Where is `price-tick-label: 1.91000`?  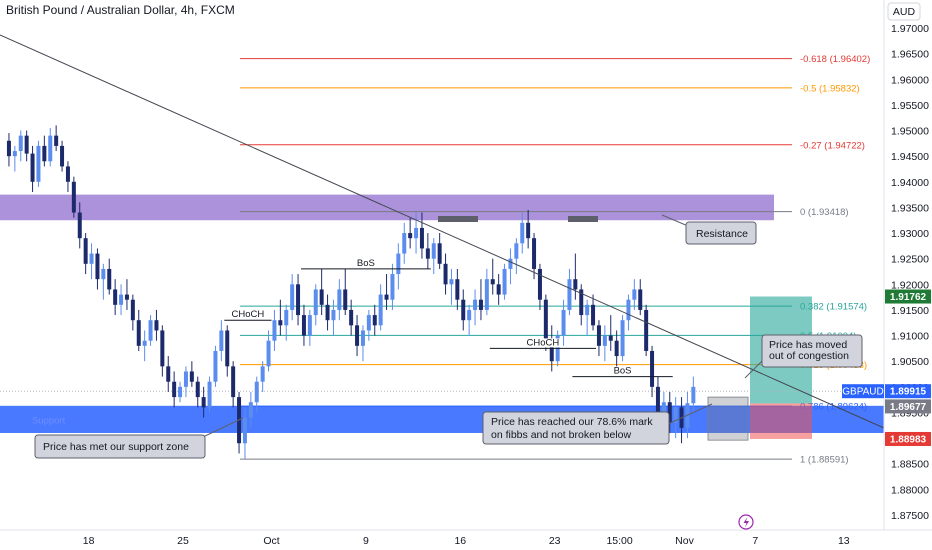
price-tick-label: 1.91000 is located at coordinates (910, 337).